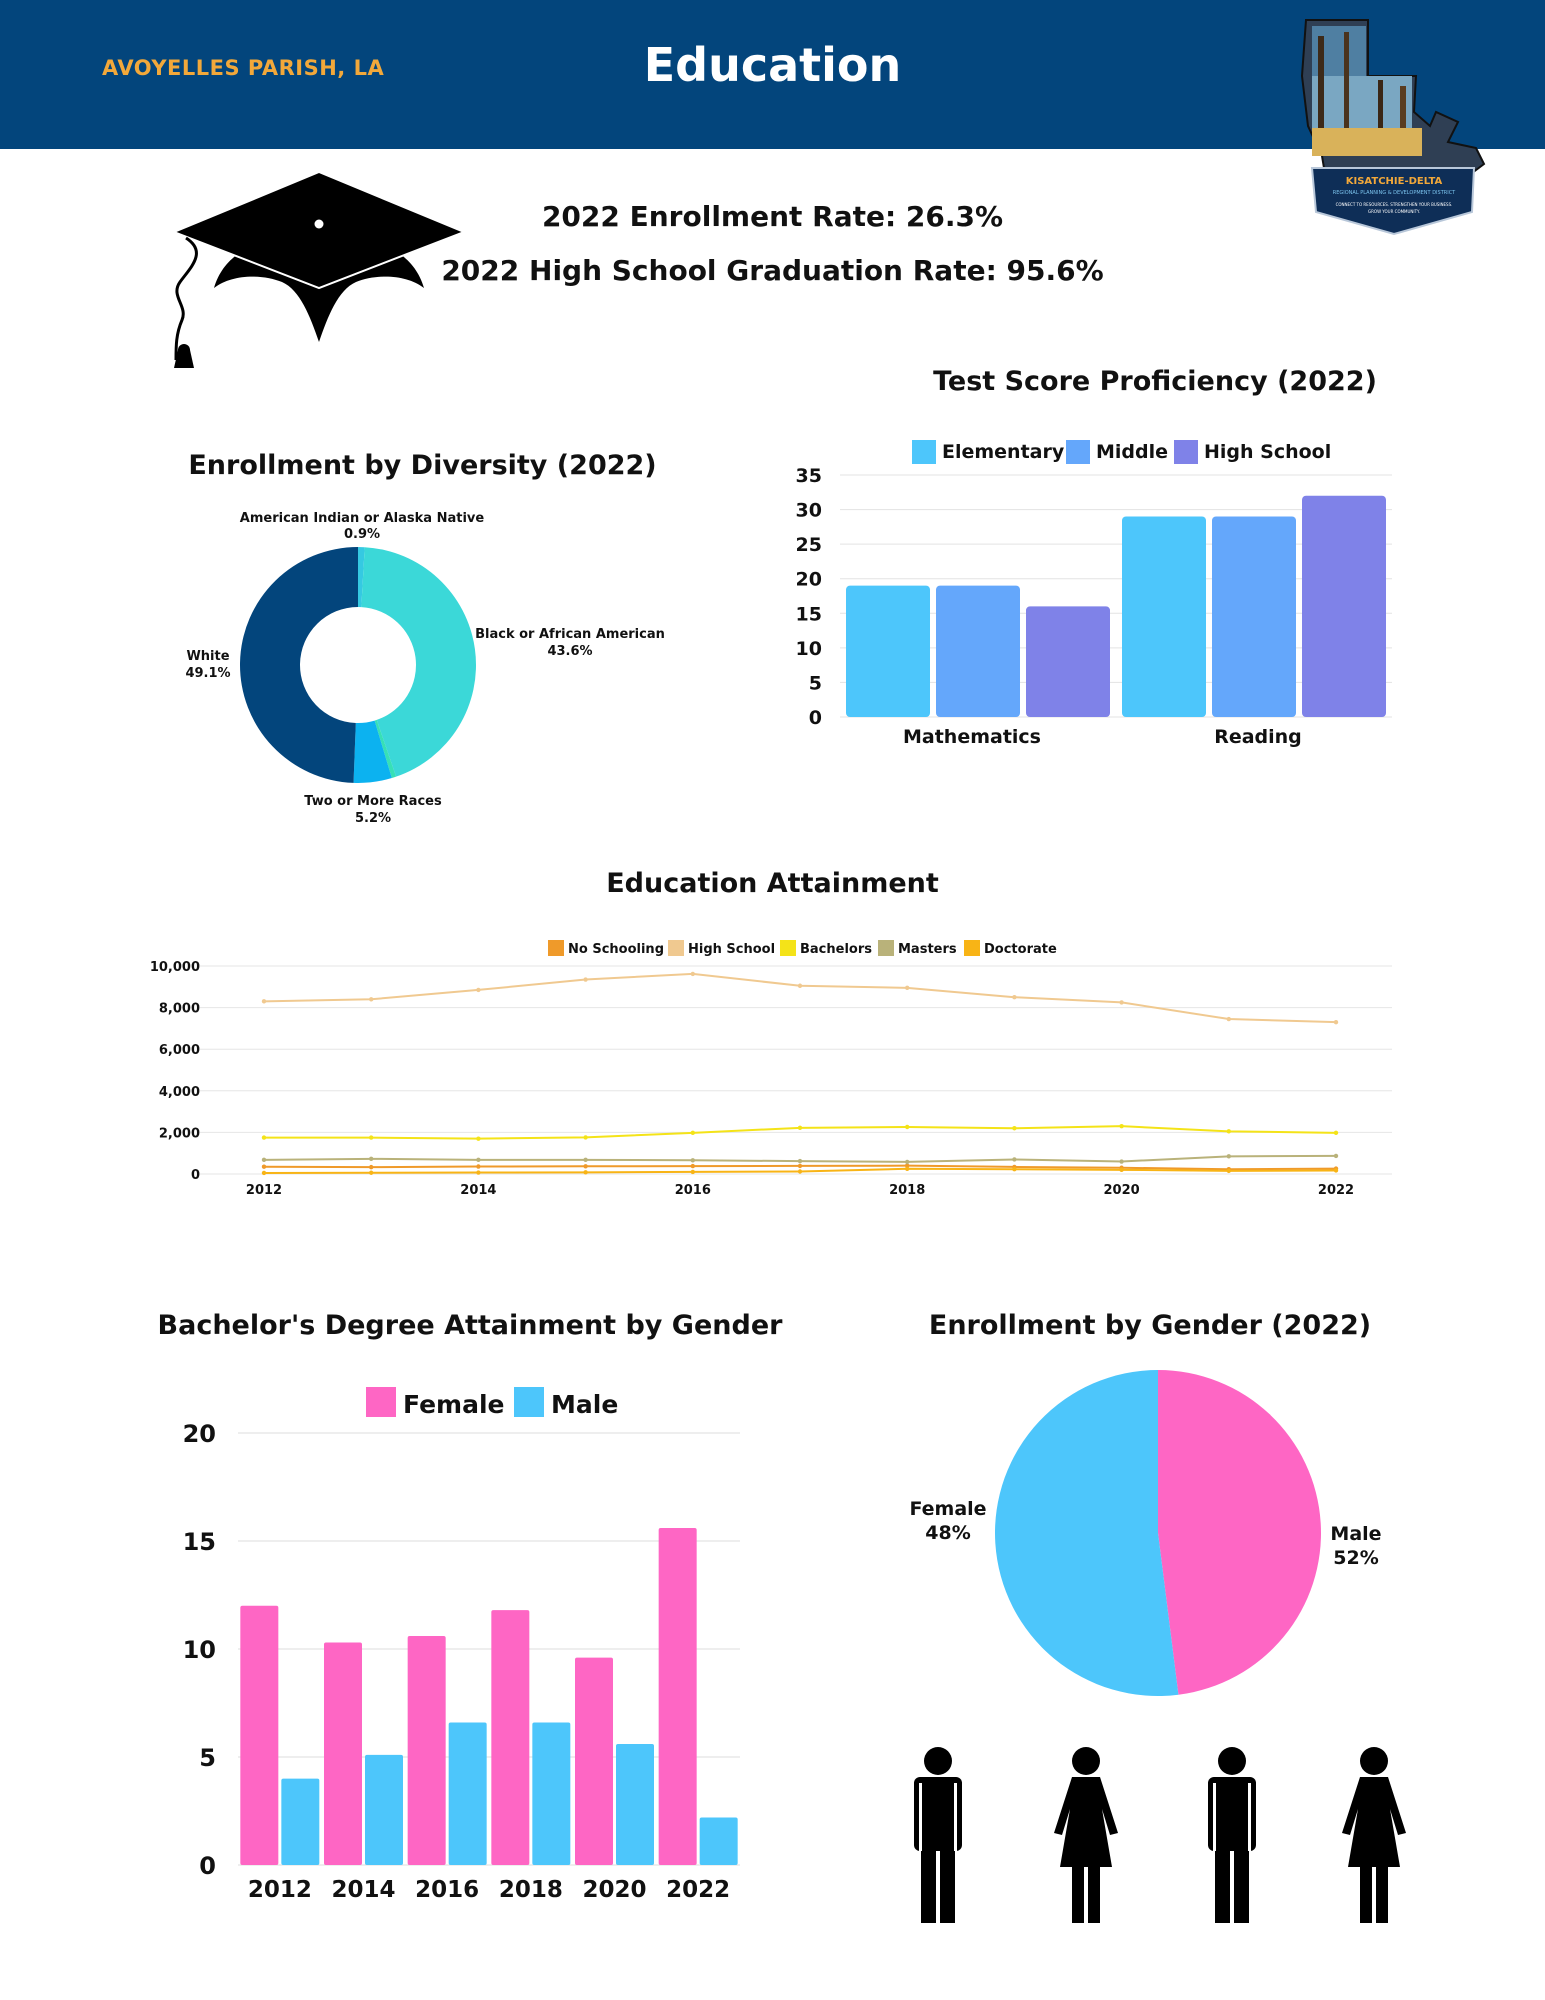 The width and height of the screenshot is (1545, 2000). I want to click on y-tick-label: 6,000, so click(179, 1050).